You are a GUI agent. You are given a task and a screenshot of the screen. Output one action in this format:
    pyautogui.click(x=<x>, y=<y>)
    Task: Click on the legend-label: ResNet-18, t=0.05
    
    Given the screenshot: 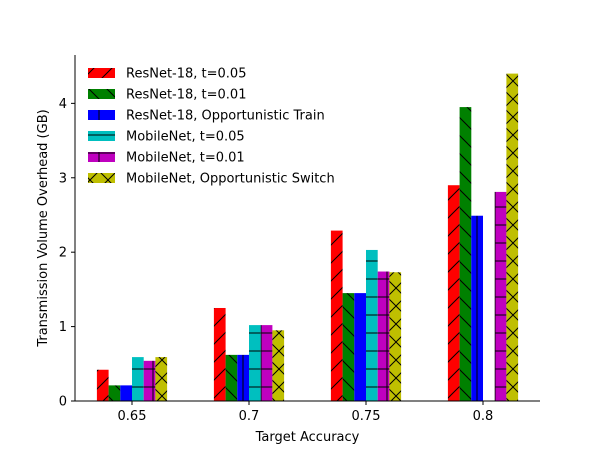 What is the action you would take?
    pyautogui.click(x=186, y=74)
    